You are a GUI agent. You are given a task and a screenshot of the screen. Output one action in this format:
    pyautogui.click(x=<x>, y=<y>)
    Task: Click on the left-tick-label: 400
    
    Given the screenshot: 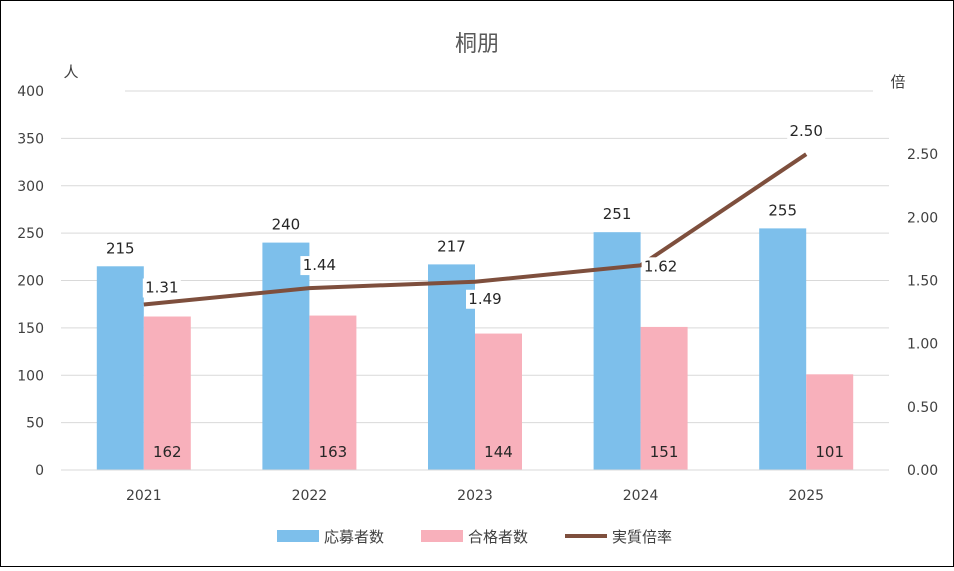 What is the action you would take?
    pyautogui.click(x=30, y=92)
    